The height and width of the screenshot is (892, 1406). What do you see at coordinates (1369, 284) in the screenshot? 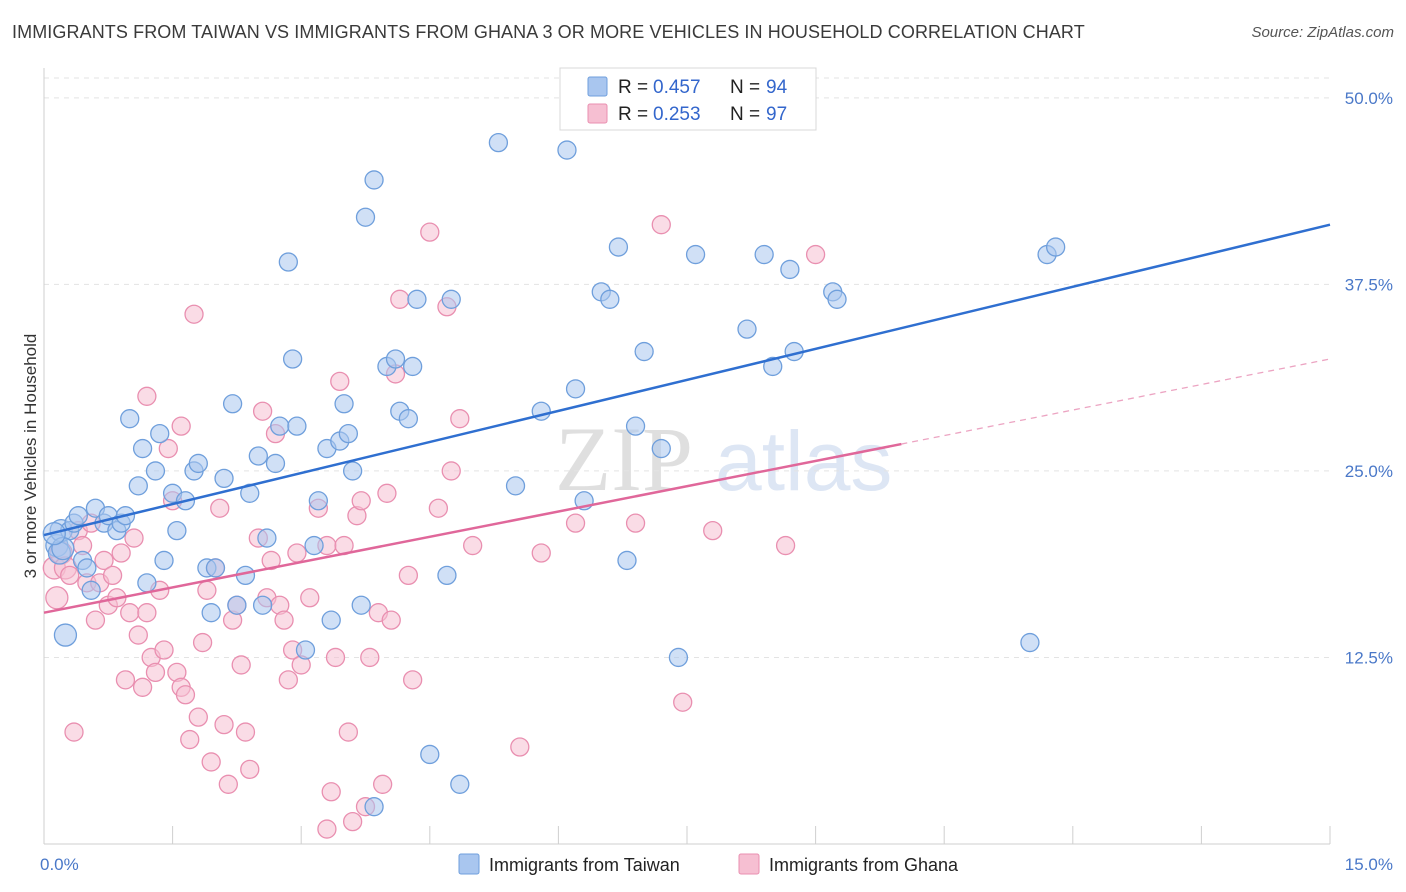
I see `y-tick-label: 37.5%` at bounding box center [1369, 284].